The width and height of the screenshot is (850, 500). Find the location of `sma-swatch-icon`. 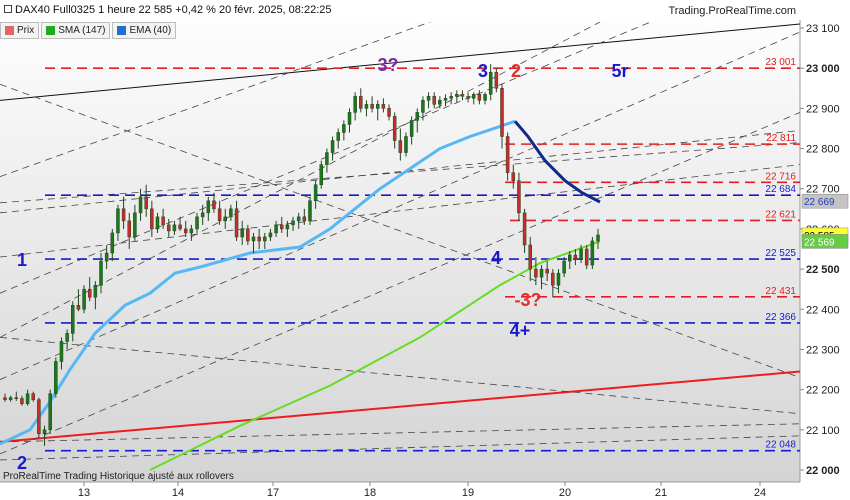

sma-swatch-icon is located at coordinates (51, 30).